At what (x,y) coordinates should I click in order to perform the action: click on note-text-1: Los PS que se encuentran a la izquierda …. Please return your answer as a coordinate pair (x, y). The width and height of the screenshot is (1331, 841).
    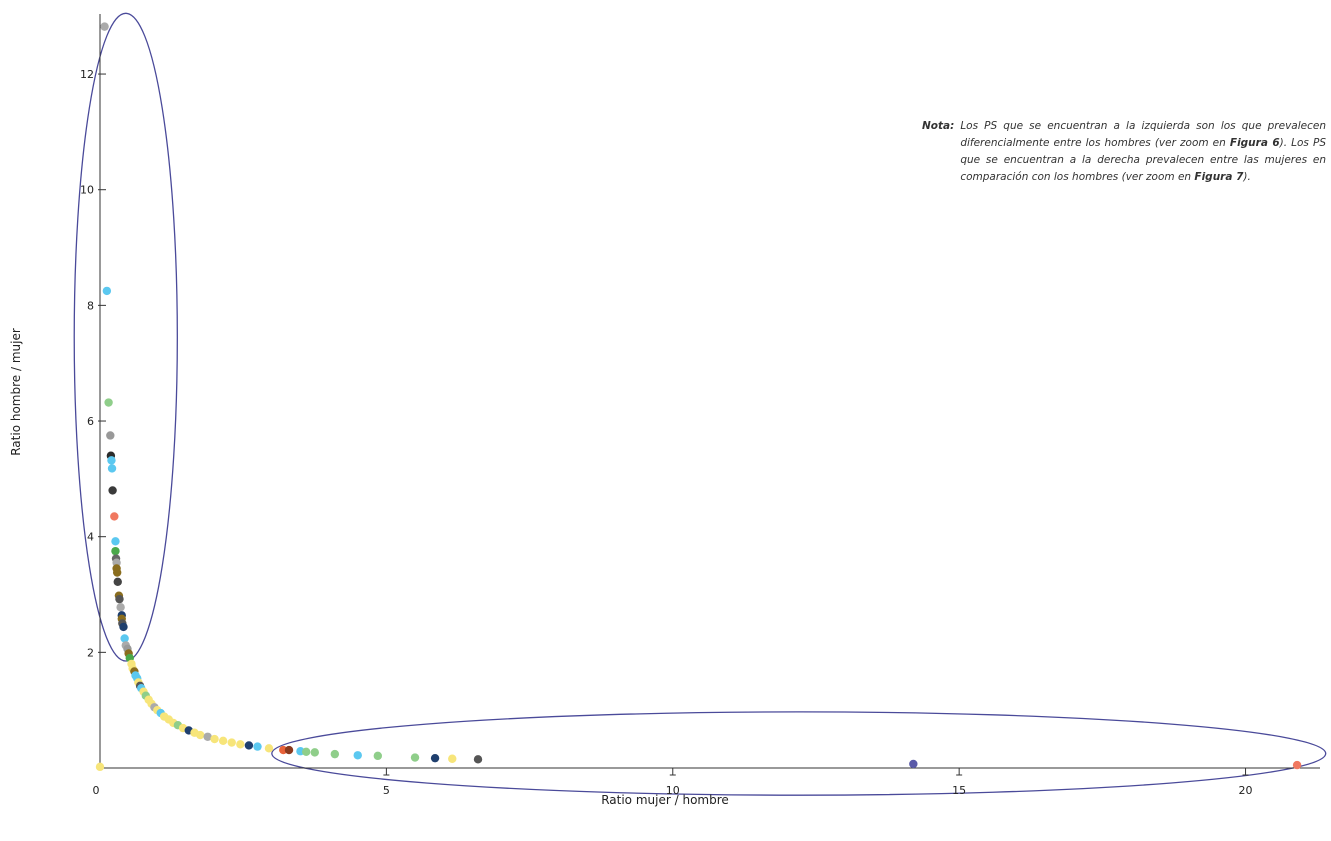
    Looking at the image, I should click on (1143, 134).